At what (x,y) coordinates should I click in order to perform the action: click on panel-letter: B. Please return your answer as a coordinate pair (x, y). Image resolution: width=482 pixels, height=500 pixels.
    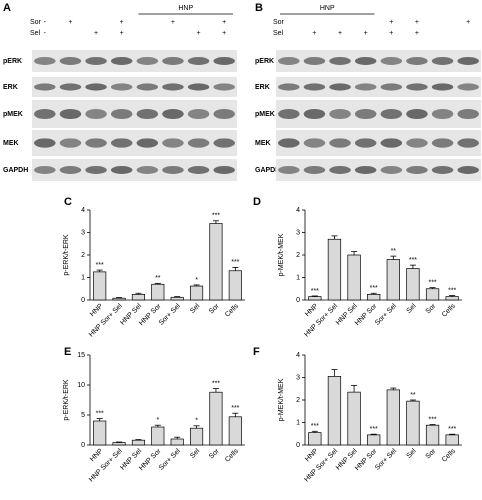
    Looking at the image, I should click on (259, 8).